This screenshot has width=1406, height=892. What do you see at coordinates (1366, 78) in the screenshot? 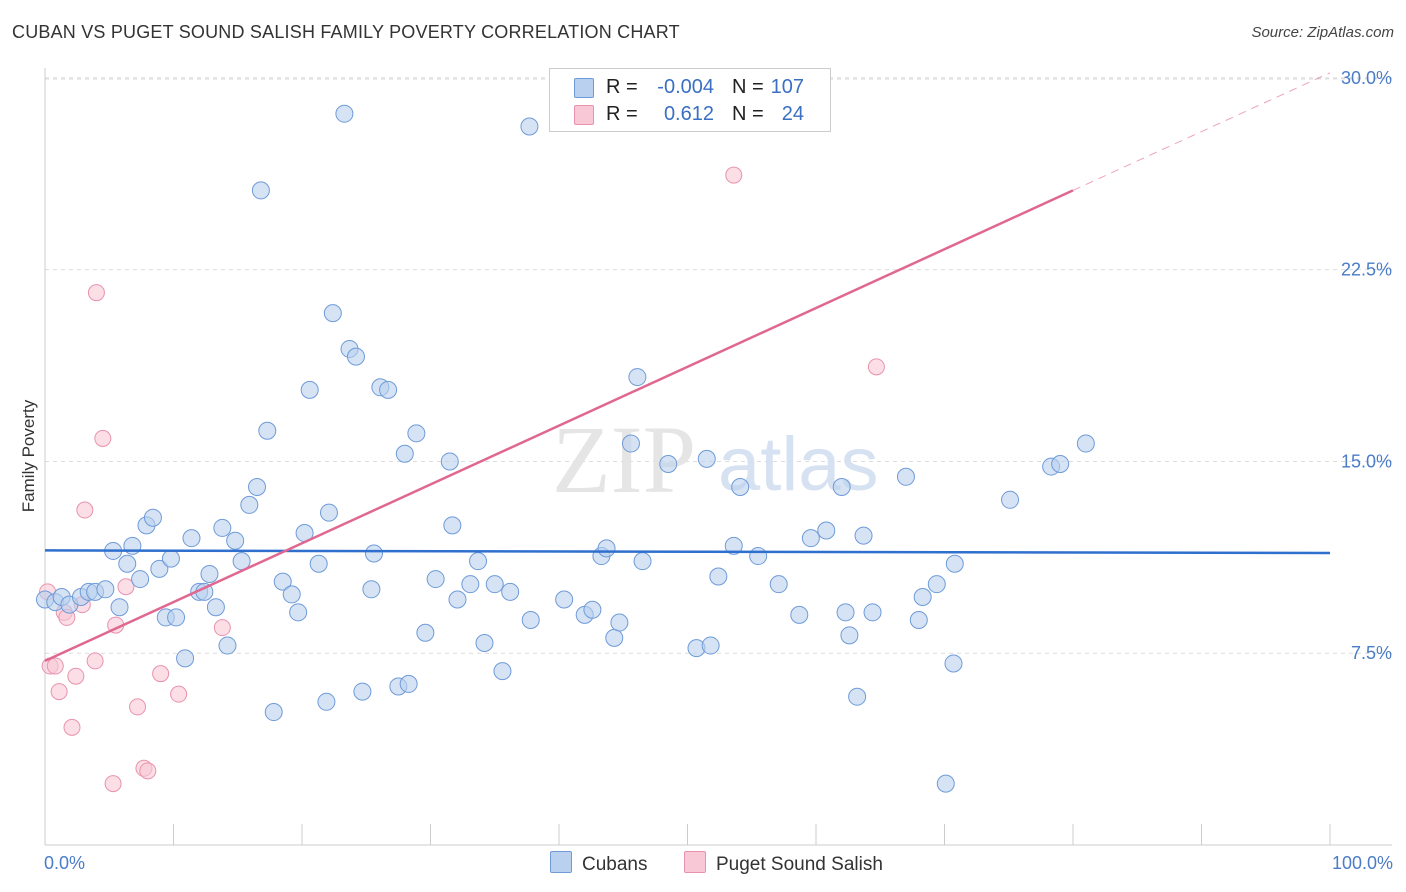
I see `y-tick-label: 30.0%` at bounding box center [1366, 78].